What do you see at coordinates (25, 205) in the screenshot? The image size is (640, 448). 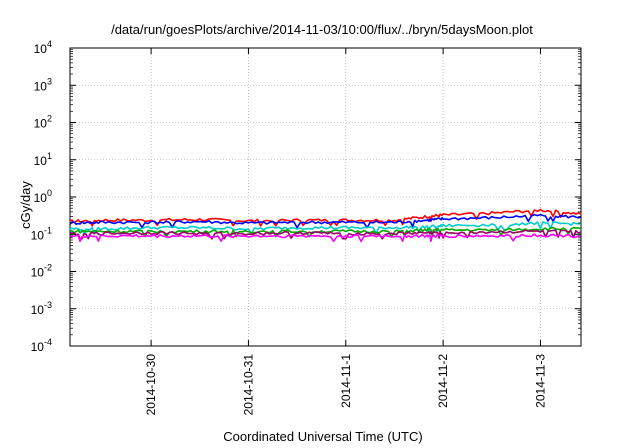 I see `y-axis-label: cGy/day` at bounding box center [25, 205].